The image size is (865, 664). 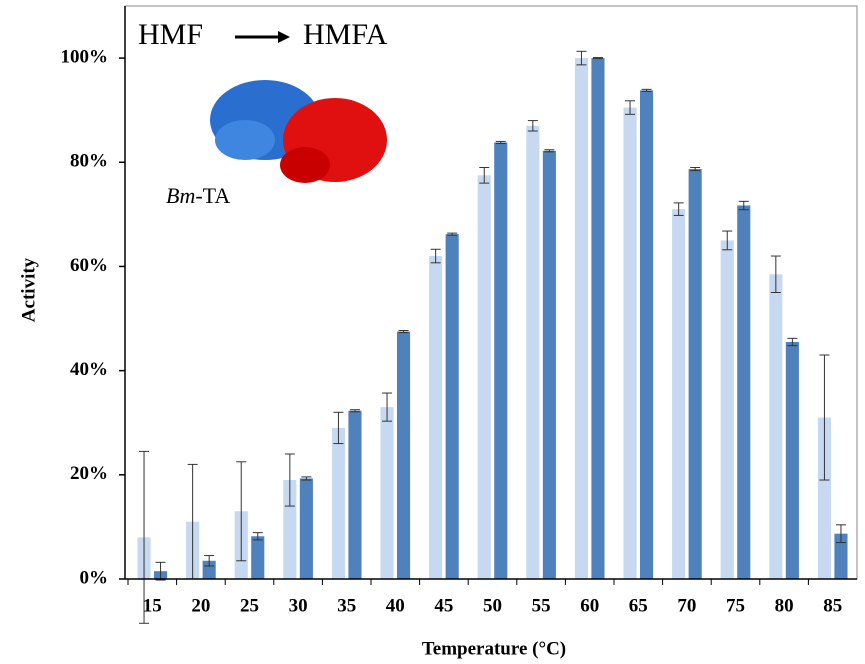 What do you see at coordinates (443, 605) in the screenshot?
I see `x-tick-label: 45` at bounding box center [443, 605].